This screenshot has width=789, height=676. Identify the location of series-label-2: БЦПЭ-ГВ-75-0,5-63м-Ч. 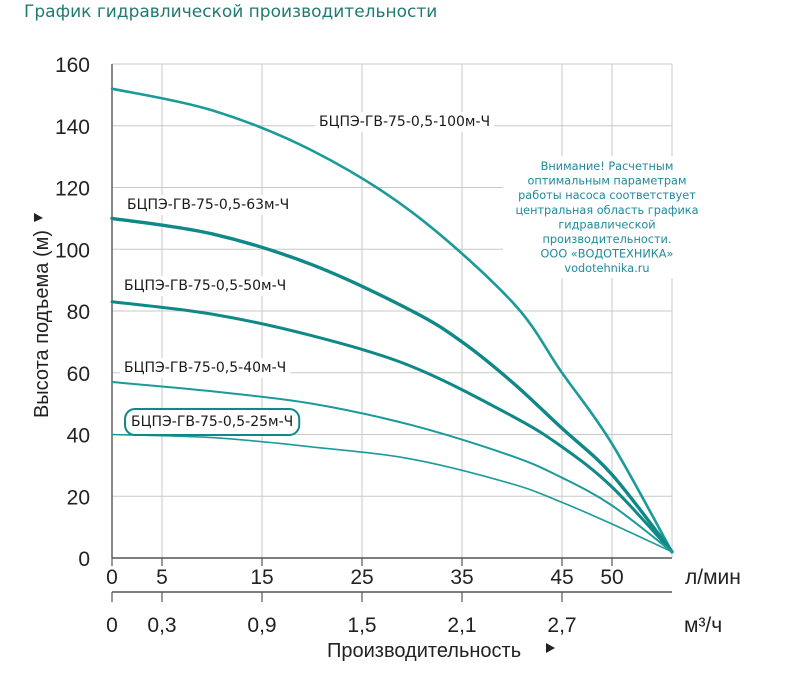
(208, 205).